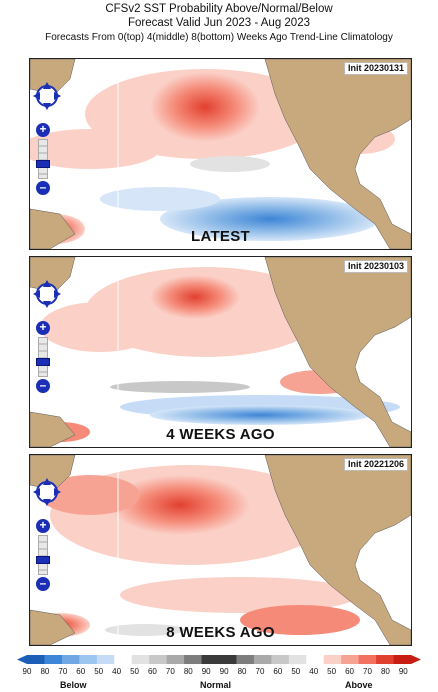 The height and width of the screenshot is (692, 438). Describe the element at coordinates (375, 266) in the screenshot. I see `init-date: Init 20230103` at that location.